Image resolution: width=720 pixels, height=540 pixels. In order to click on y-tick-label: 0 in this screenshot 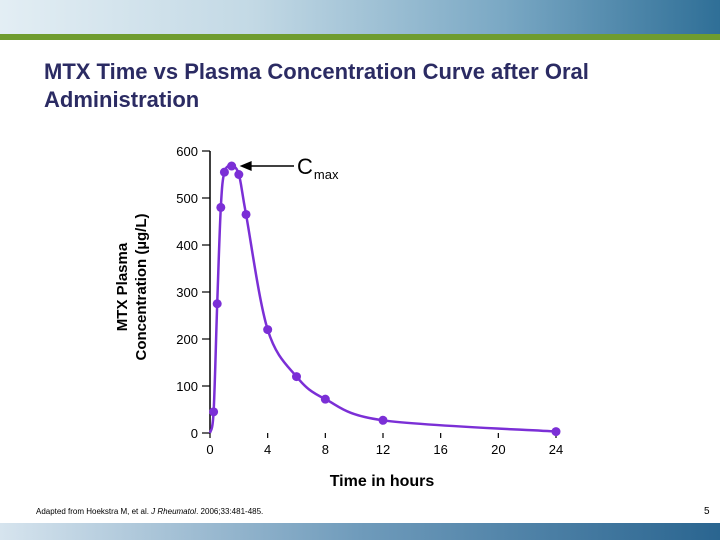, I will do `click(194, 433)`.